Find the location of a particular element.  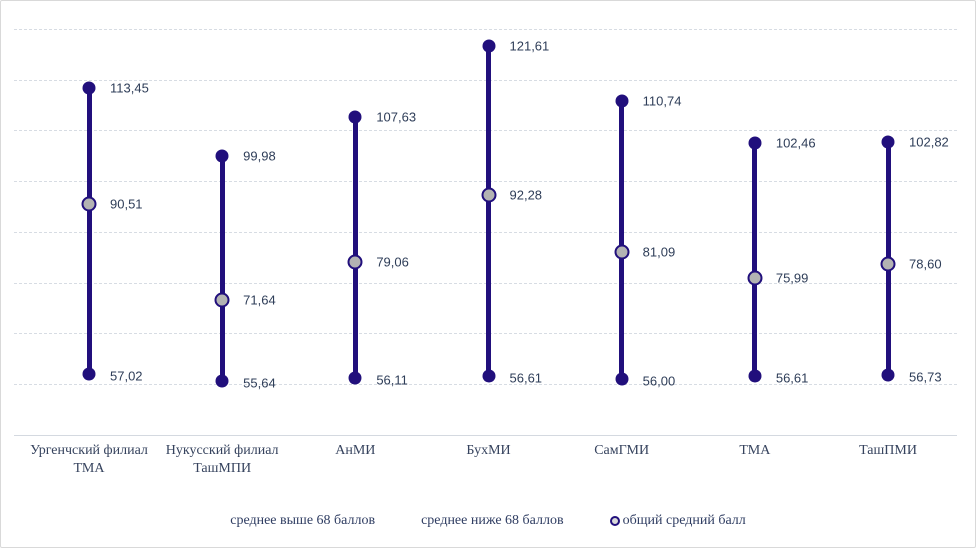

mean-value-label: 79,06 is located at coordinates (392, 262).